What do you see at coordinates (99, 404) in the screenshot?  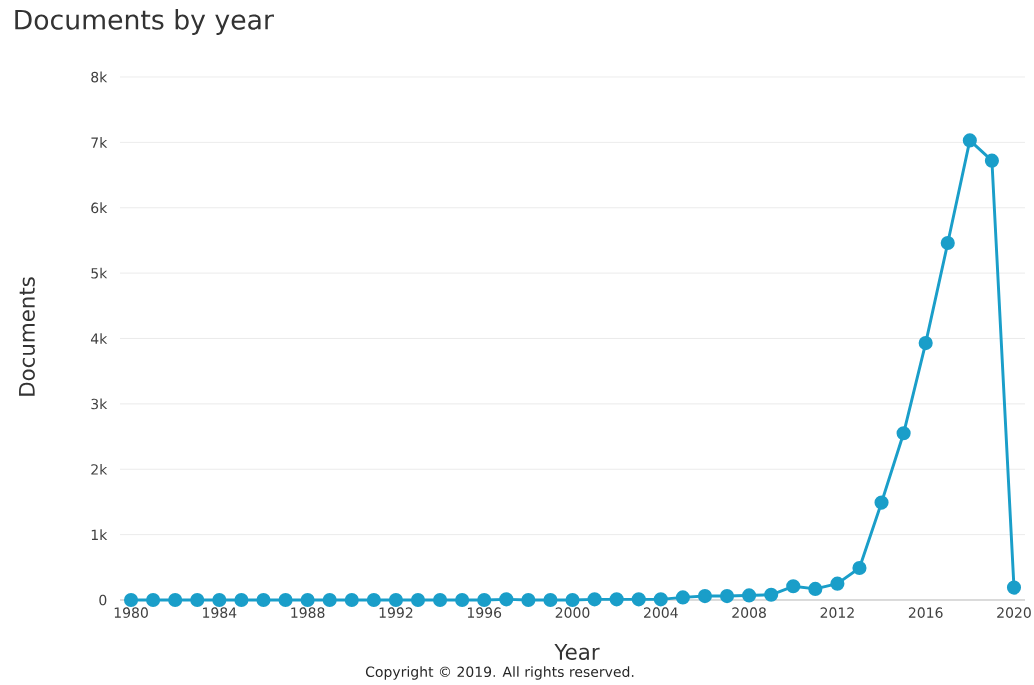 I see `y-tick-label: 3k` at bounding box center [99, 404].